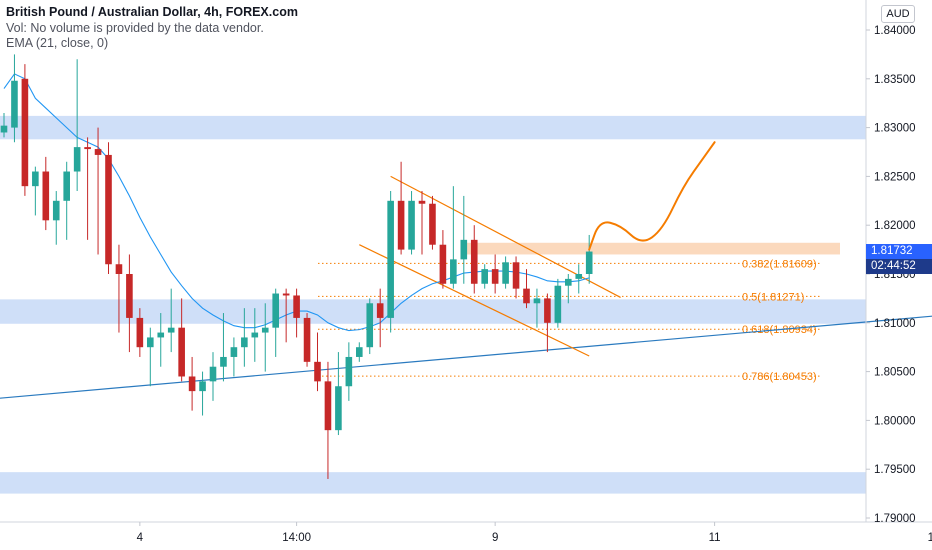 The image size is (932, 550). Describe the element at coordinates (895, 31) in the screenshot. I see `price-tick-label: 1.84000` at that location.